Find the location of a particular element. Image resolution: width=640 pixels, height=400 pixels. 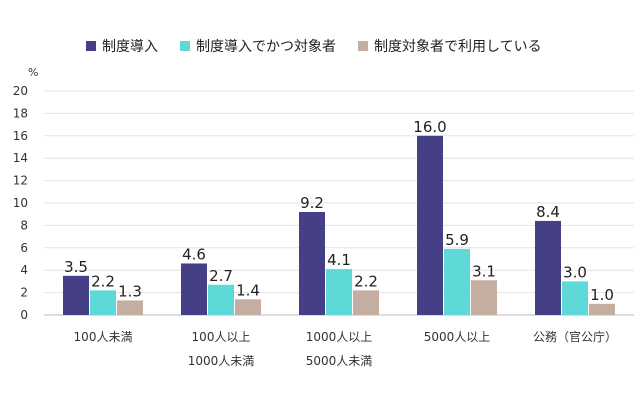

x-tick-label: 5000人以上 is located at coordinates (457, 337).